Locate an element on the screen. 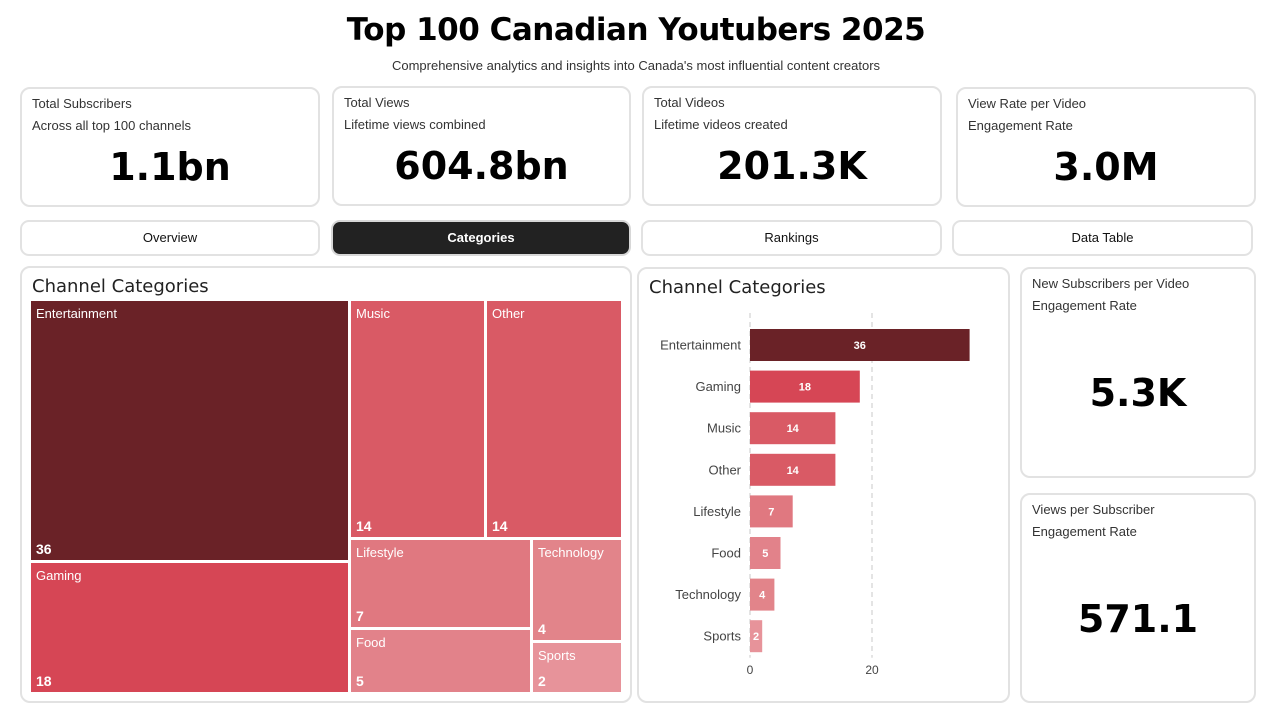  tile-label: Entertainment is located at coordinates (76, 313).